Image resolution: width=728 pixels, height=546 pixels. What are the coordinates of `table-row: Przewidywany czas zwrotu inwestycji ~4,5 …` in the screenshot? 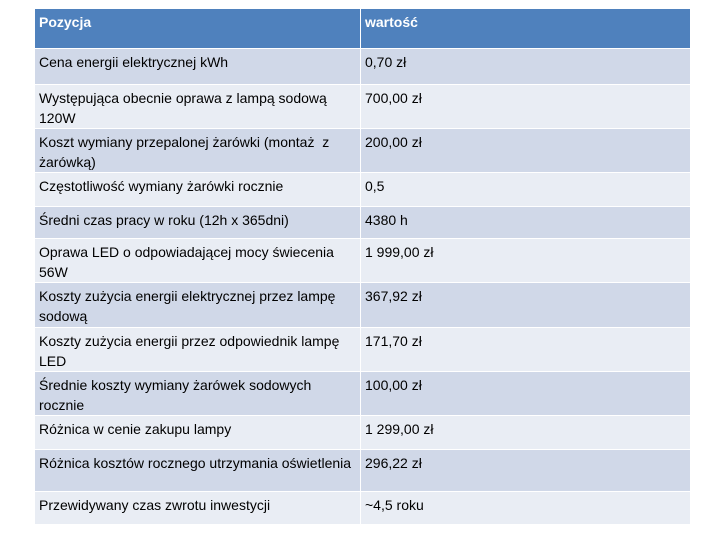 It's located at (362, 508).